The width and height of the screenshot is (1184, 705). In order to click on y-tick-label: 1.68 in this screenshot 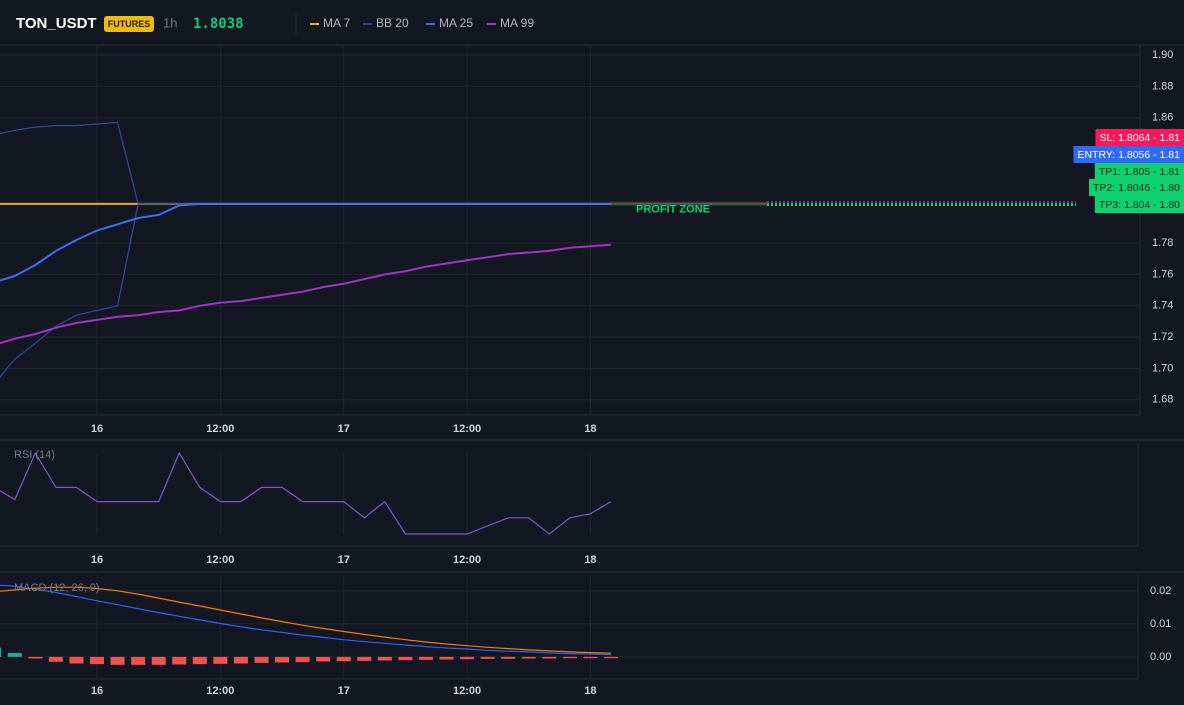, I will do `click(1162, 400)`.